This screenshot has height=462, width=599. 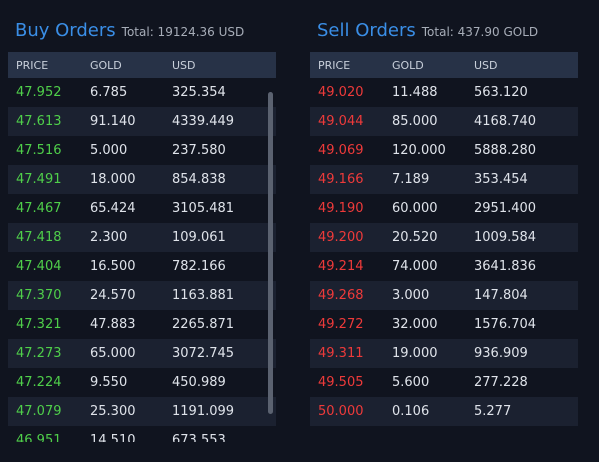 I want to click on sell-order-price: 49.214, so click(x=341, y=266).